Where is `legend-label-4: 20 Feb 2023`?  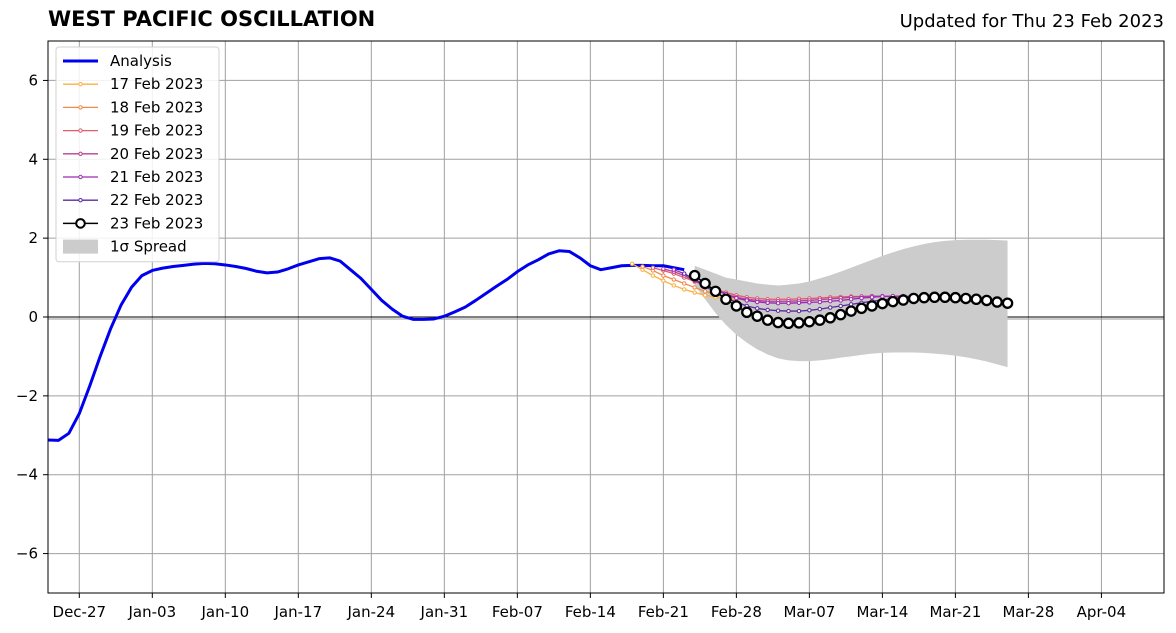
legend-label-4: 20 Feb 2023 is located at coordinates (156, 154).